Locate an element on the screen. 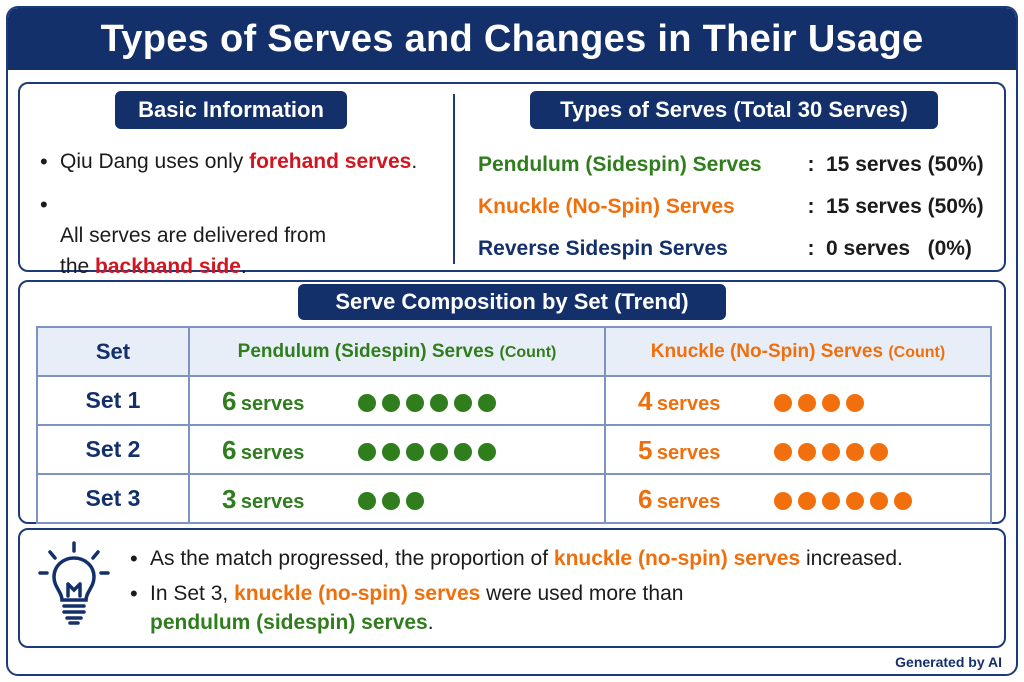 This screenshot has height=682, width=1024. set-label: Set 2 is located at coordinates (113, 449).